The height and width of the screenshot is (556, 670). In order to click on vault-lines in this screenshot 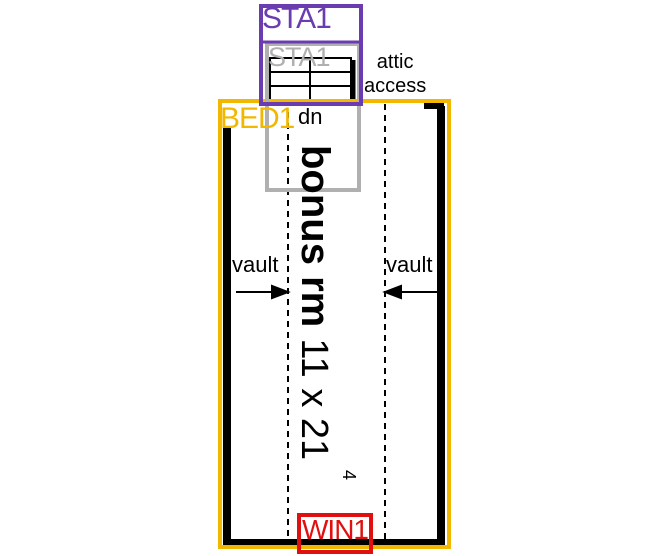, I will do `click(336, 322)`.